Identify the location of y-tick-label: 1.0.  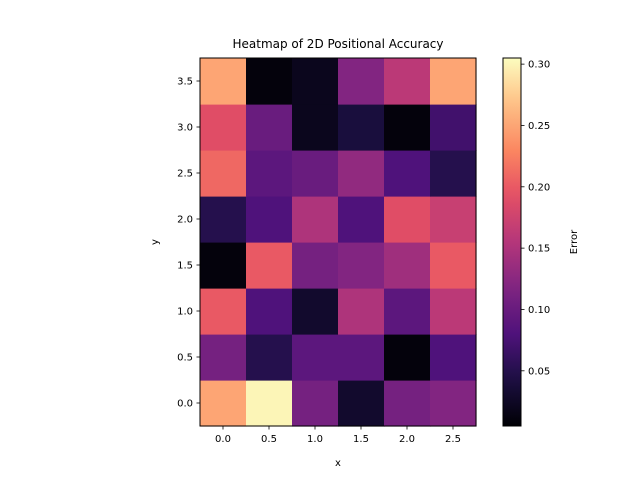
(185, 312).